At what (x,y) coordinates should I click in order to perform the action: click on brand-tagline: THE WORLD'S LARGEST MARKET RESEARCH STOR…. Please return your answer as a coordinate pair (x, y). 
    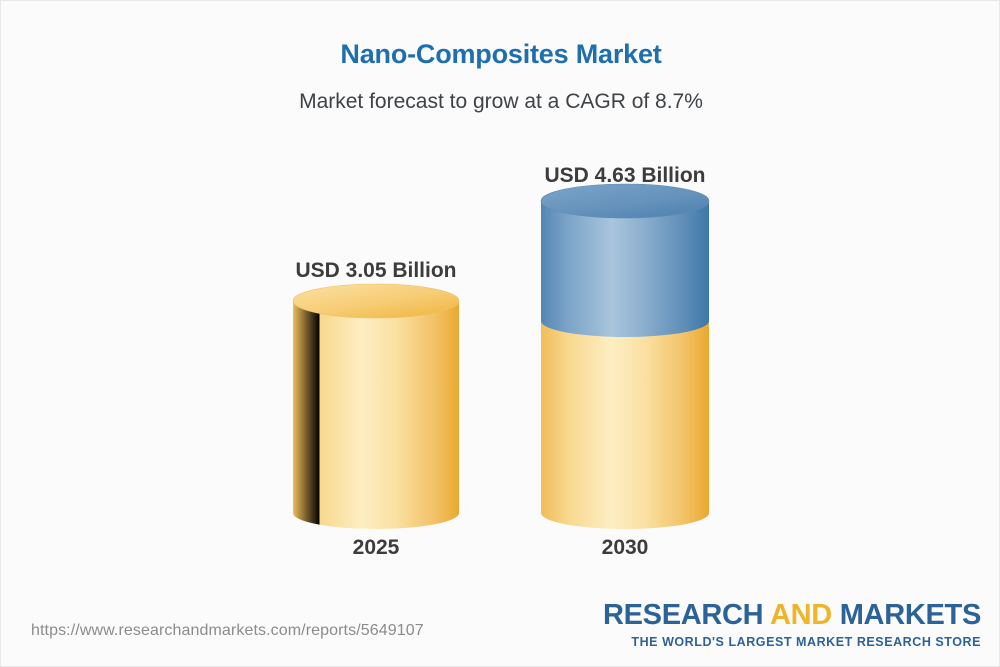
    Looking at the image, I should click on (806, 642).